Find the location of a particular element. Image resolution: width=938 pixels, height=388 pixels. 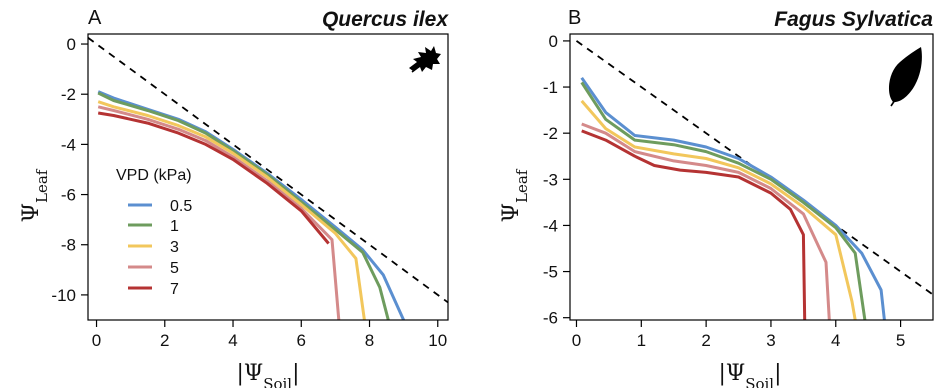

legend-entry: 7 is located at coordinates (174, 289).